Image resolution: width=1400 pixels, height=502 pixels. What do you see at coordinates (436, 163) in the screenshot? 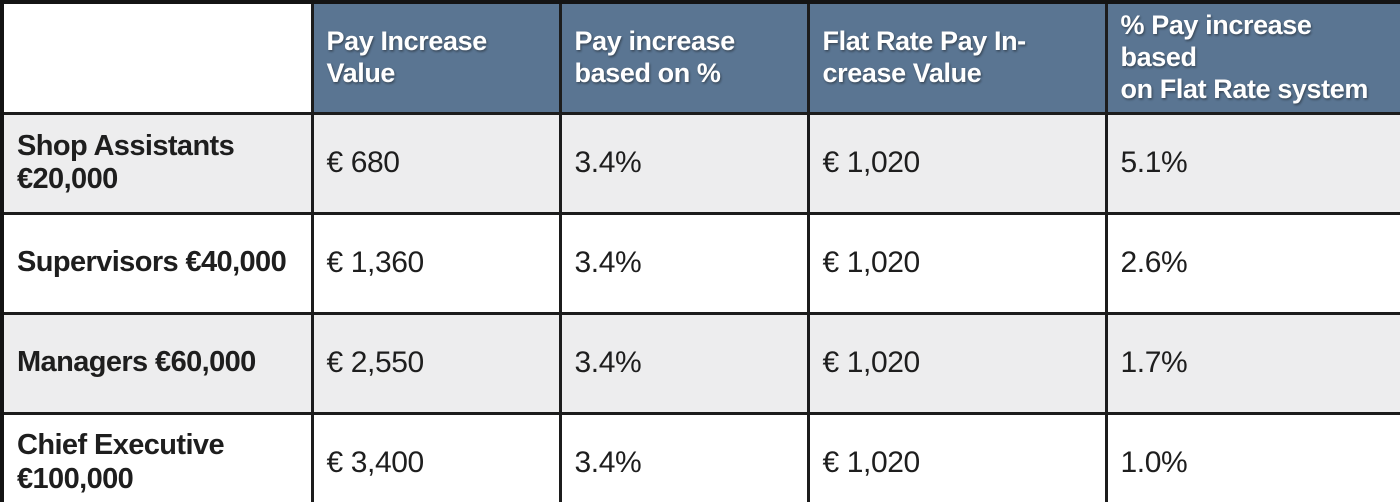
I see `cell-pay-increase-value: € 680` at bounding box center [436, 163].